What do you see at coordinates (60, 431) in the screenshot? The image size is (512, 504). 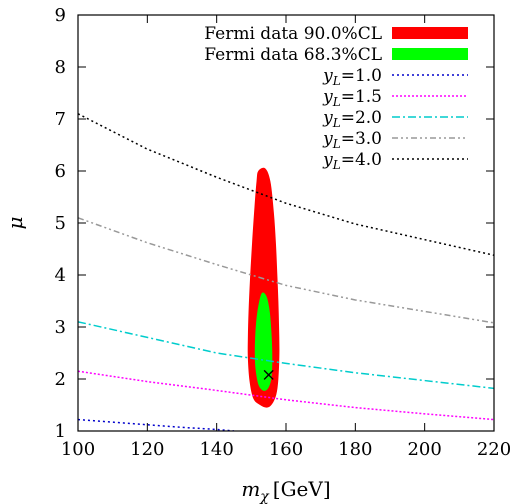 I see `y-tick-label: 1` at bounding box center [60, 431].